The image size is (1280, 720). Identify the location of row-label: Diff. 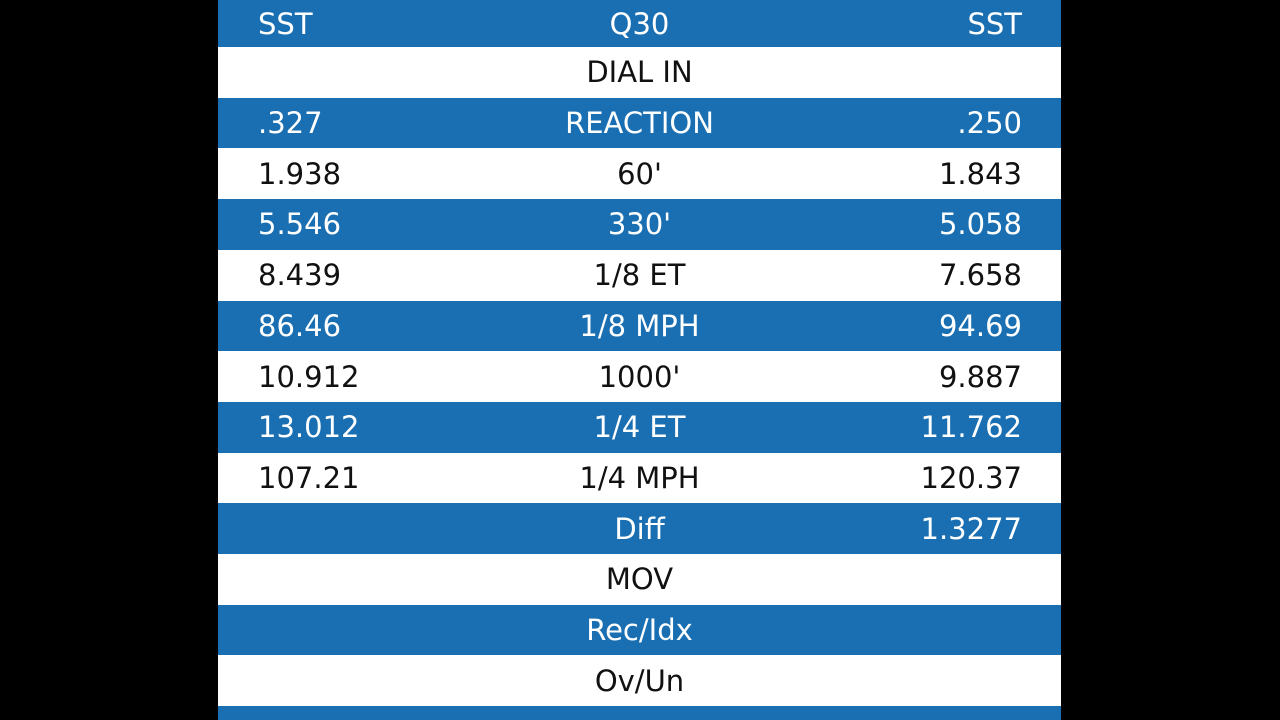
(639, 528).